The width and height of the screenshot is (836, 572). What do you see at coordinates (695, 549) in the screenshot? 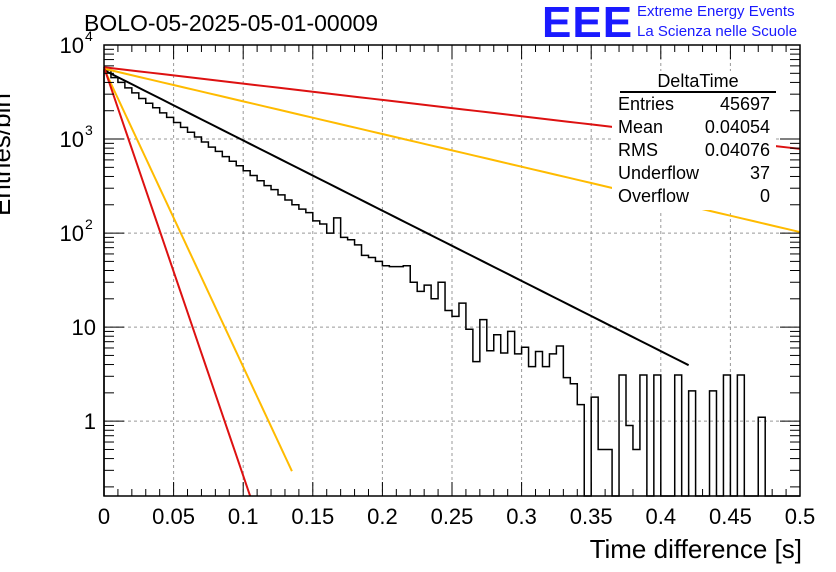
I see `x-axis-label: Time difference [s]` at bounding box center [695, 549].